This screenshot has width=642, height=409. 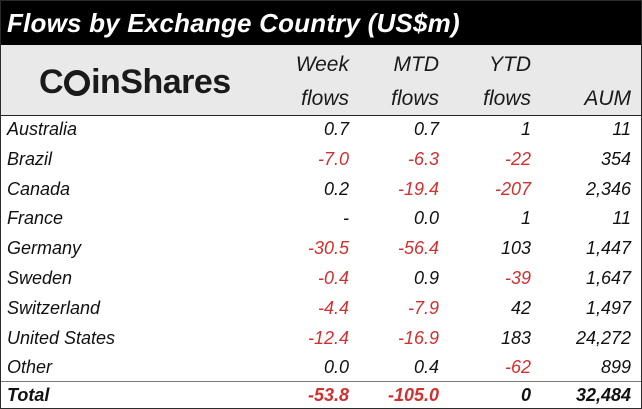 What do you see at coordinates (525, 218) in the screenshot?
I see `cell-ytd-france: 1` at bounding box center [525, 218].